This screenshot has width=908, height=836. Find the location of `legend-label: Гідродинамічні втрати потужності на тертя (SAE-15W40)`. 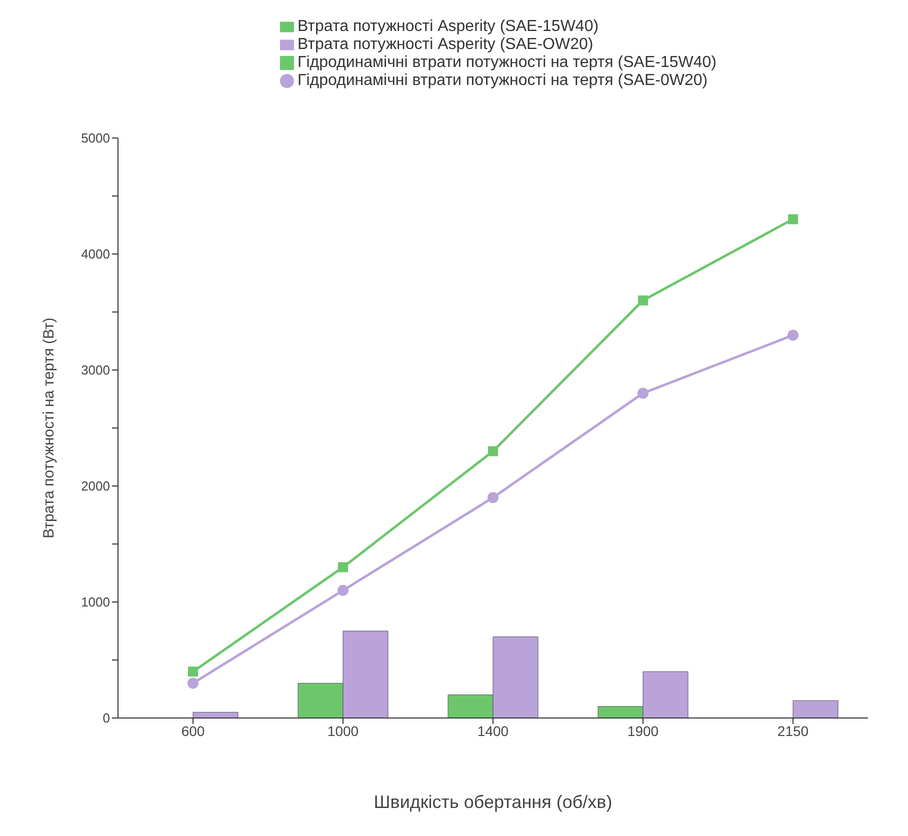

legend-label: Гідродинамічні втрати потужності на тертя (SAE-15W40) is located at coordinates (507, 62).